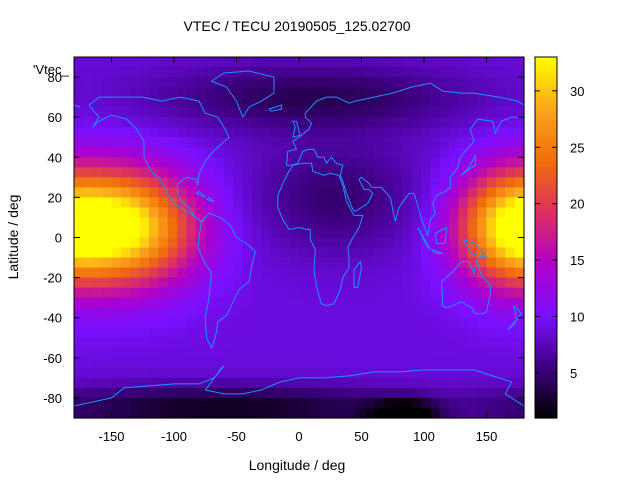 The height and width of the screenshot is (480, 640). I want to click on key-label: 'Vtec_, so click(51, 69).